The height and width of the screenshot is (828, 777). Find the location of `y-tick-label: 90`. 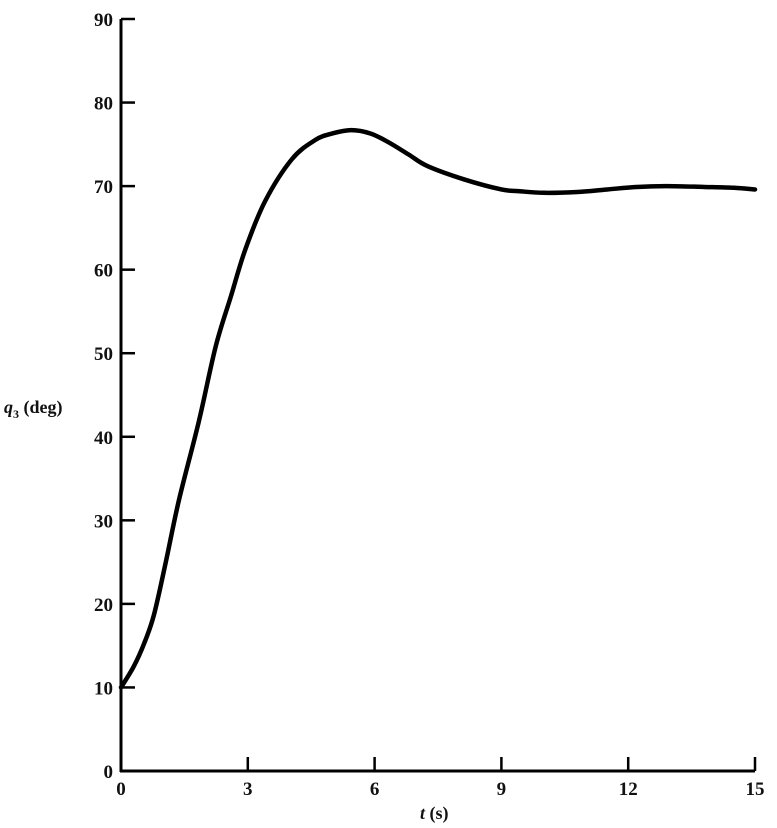

y-tick-label: 90 is located at coordinates (103, 20).